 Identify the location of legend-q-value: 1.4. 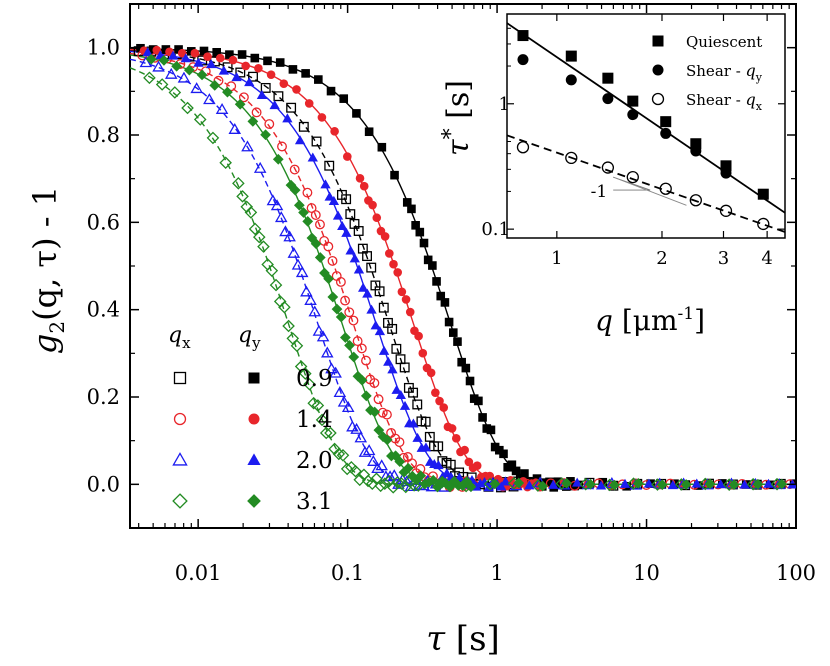
(314, 420).